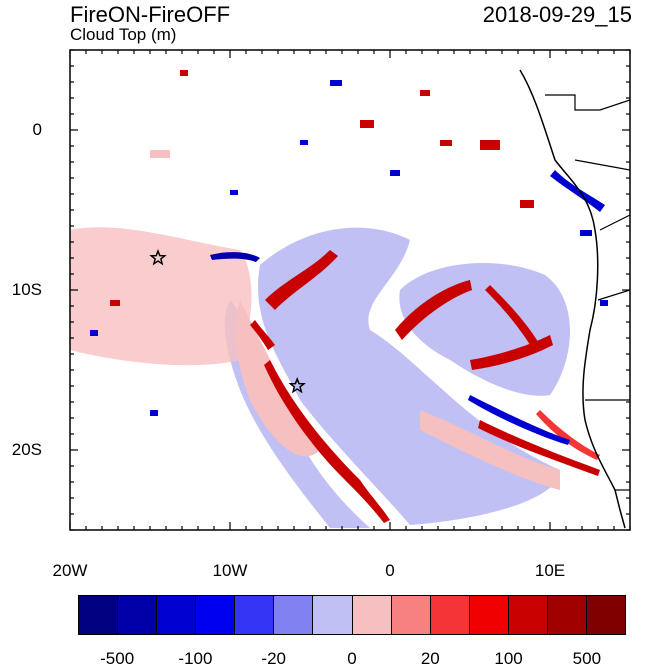  What do you see at coordinates (572, 299) in the screenshot?
I see `coastline` at bounding box center [572, 299].